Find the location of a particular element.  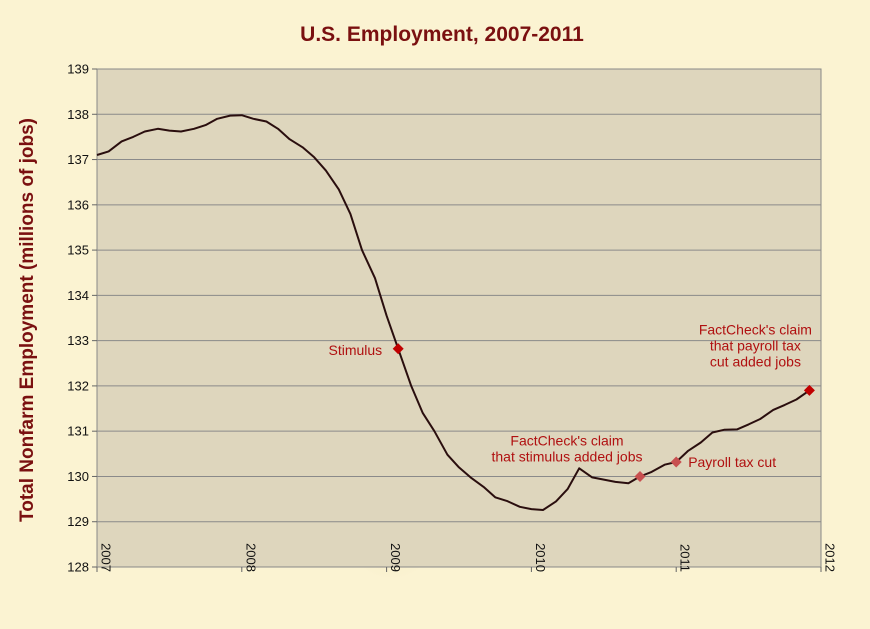

x-tick-label: 2011 is located at coordinates (685, 558).